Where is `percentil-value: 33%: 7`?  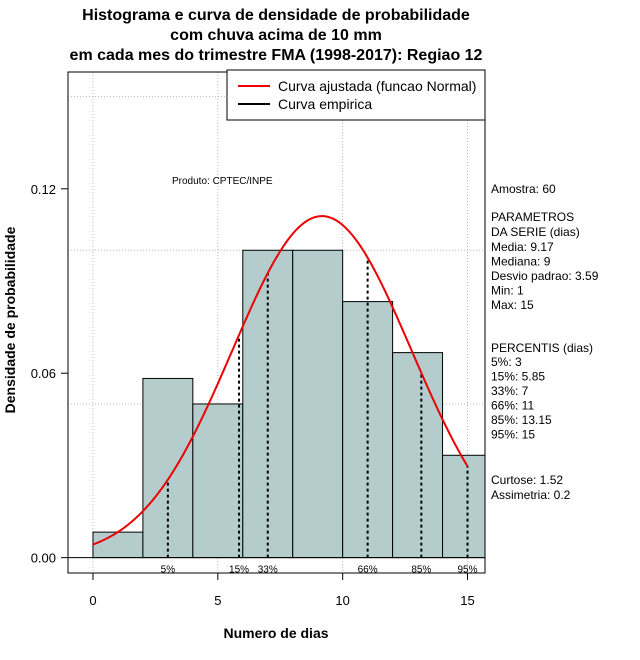 percentil-value: 33%: 7 is located at coordinates (510, 391).